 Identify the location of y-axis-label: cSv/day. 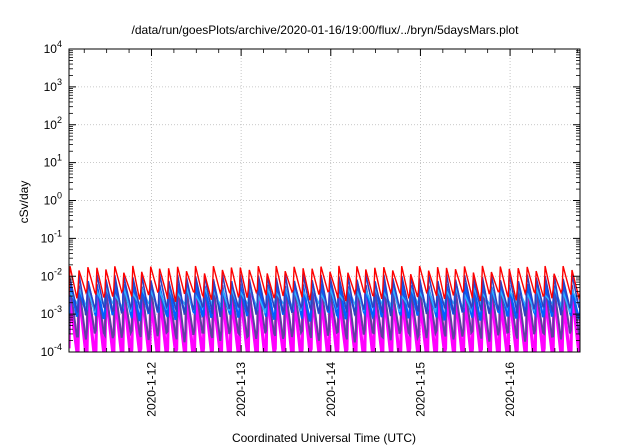
(24, 202).